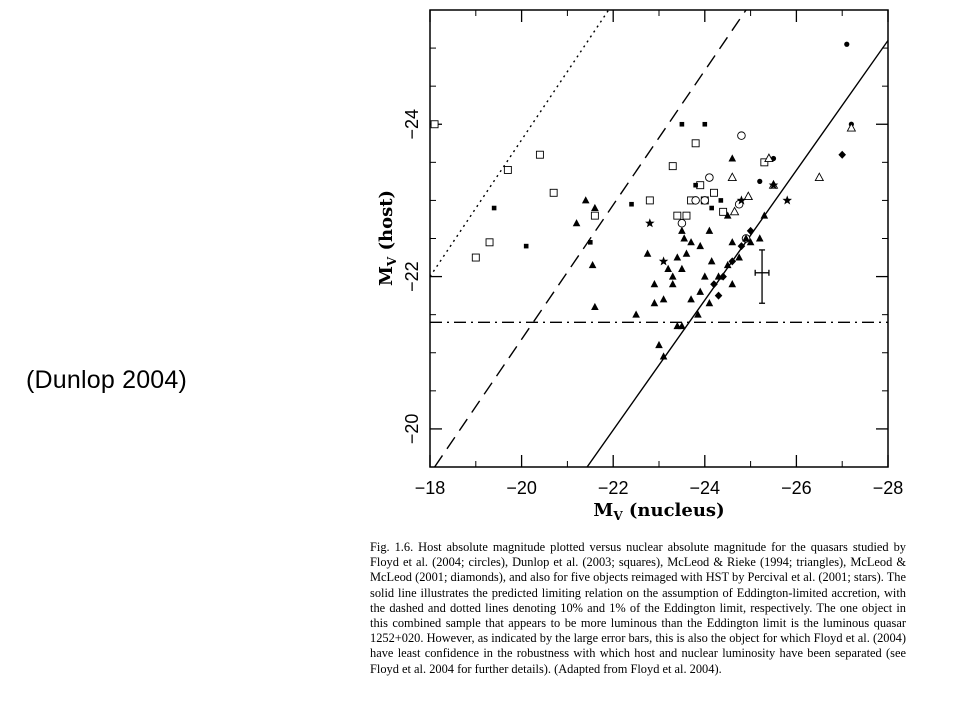 The height and width of the screenshot is (720, 960). Describe the element at coordinates (412, 429) in the screenshot. I see `y-tick-label: −20` at that location.